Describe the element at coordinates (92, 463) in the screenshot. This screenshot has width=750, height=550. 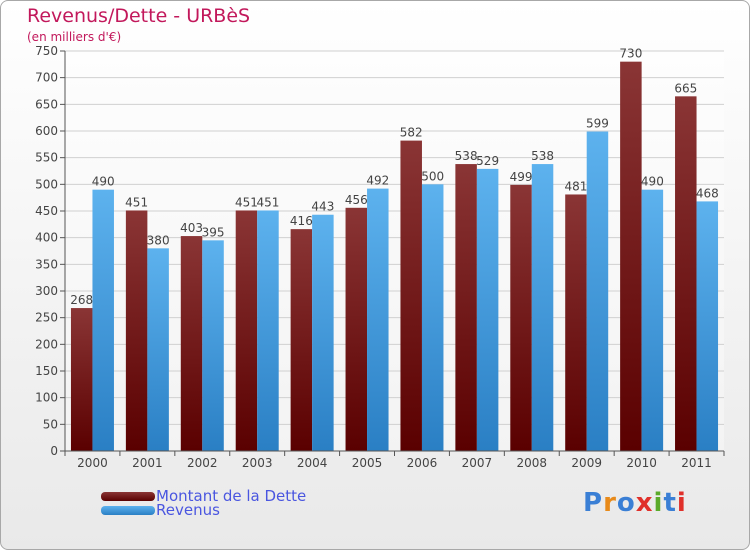
I see `x-tick-label: 2000` at that location.